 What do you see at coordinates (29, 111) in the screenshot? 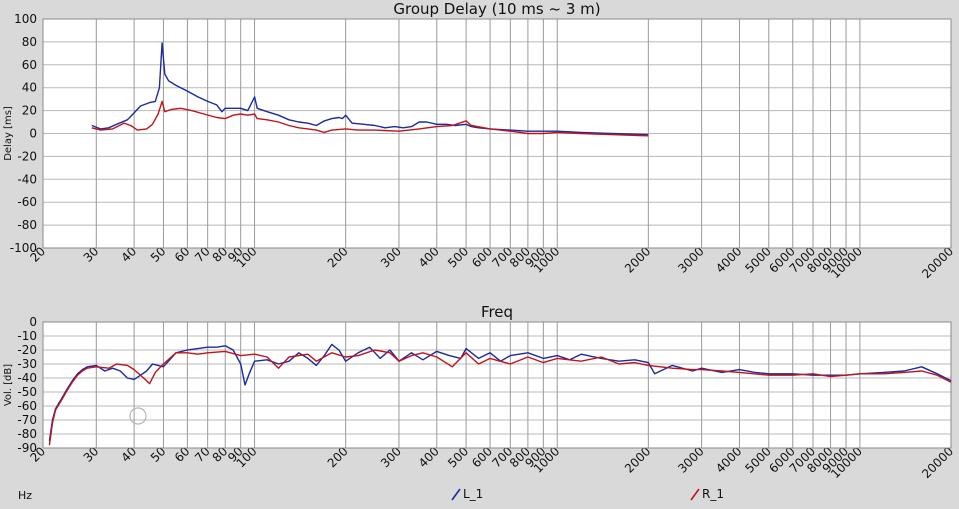
I see `y-tick-label: 20` at bounding box center [29, 111].